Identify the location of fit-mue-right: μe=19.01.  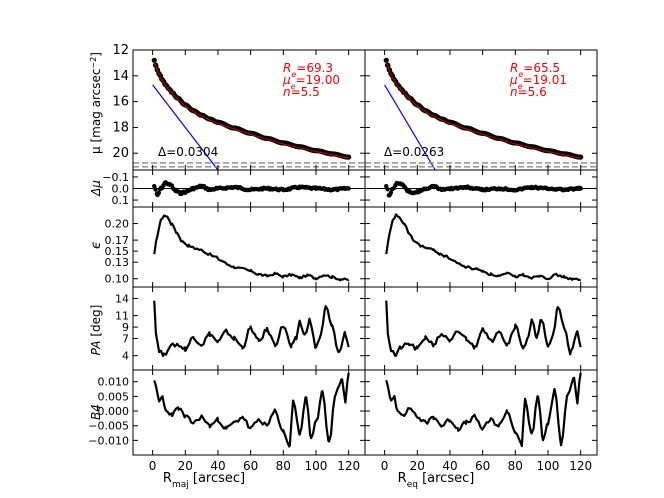
(538, 82).